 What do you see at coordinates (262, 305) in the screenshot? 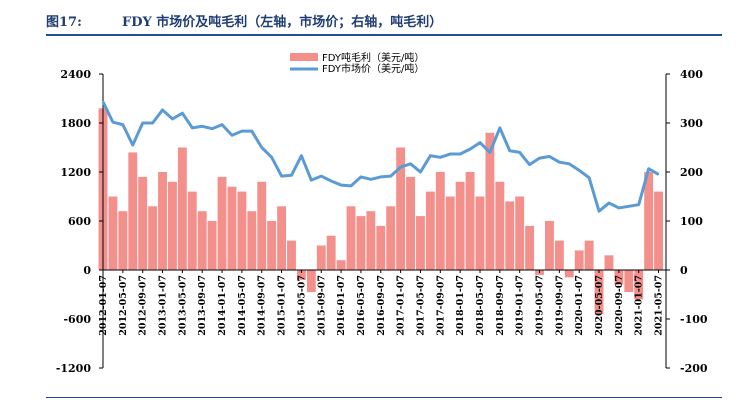
I see `x-tick-label: 2014-09-07` at bounding box center [262, 305].